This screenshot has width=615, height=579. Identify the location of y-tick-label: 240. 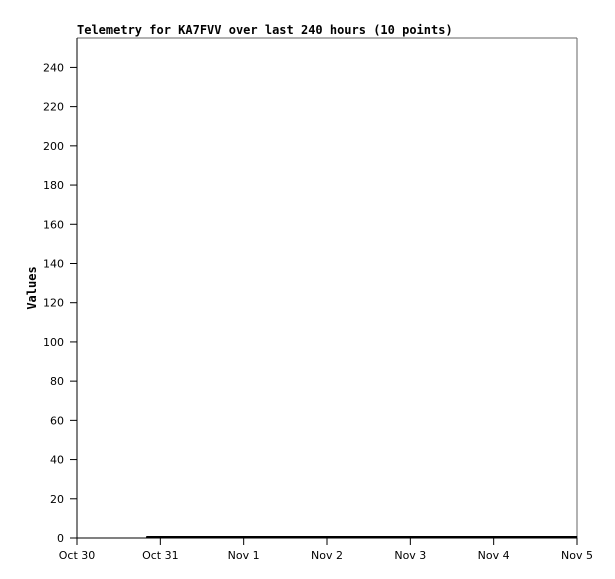
(53, 67).